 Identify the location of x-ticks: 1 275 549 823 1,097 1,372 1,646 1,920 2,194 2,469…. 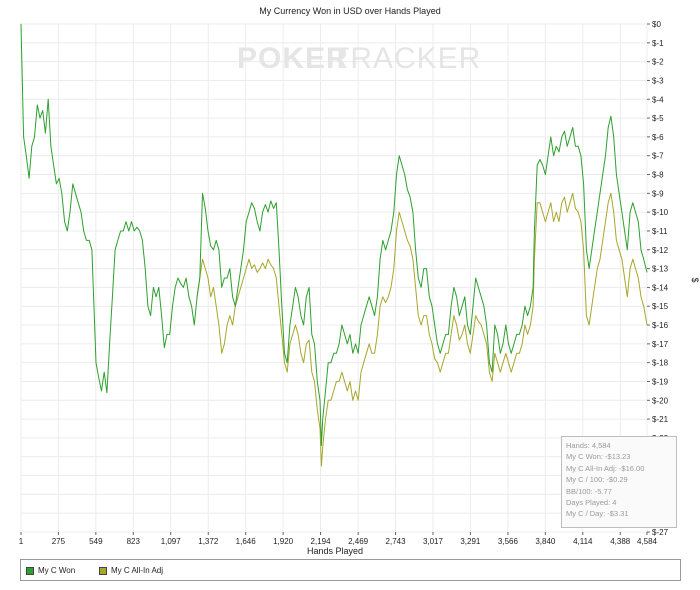
(338, 539).